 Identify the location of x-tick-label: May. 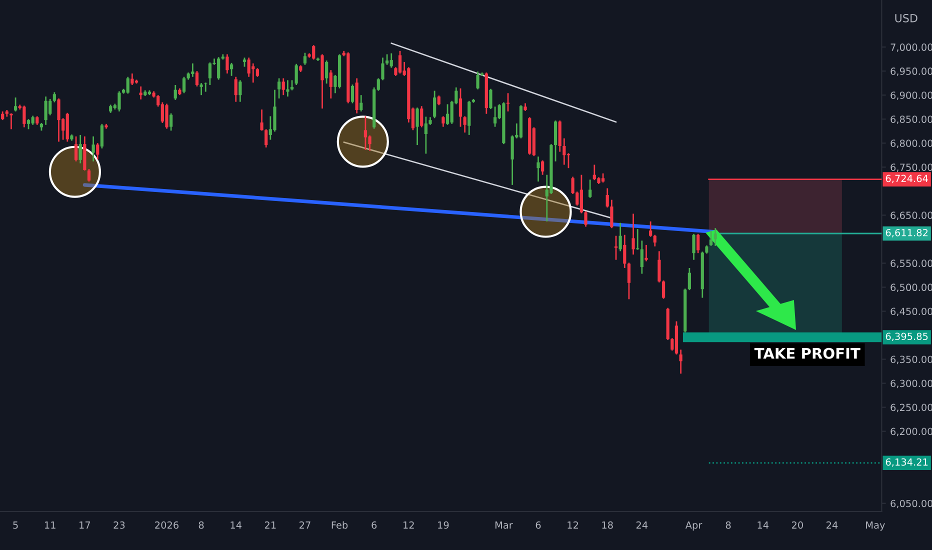
(875, 526).